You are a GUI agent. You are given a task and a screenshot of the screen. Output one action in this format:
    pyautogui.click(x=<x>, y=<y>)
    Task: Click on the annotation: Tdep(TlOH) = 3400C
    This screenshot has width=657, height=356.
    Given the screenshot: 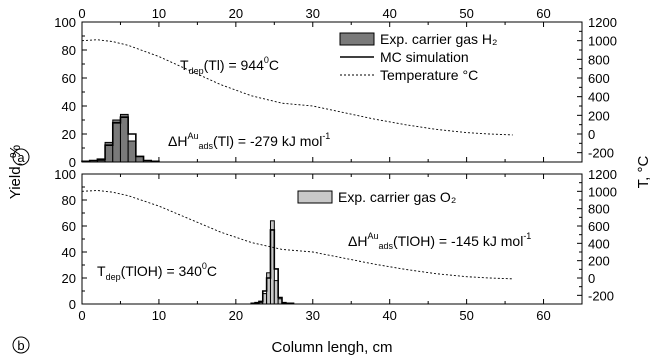 What is the action you would take?
    pyautogui.click(x=157, y=271)
    